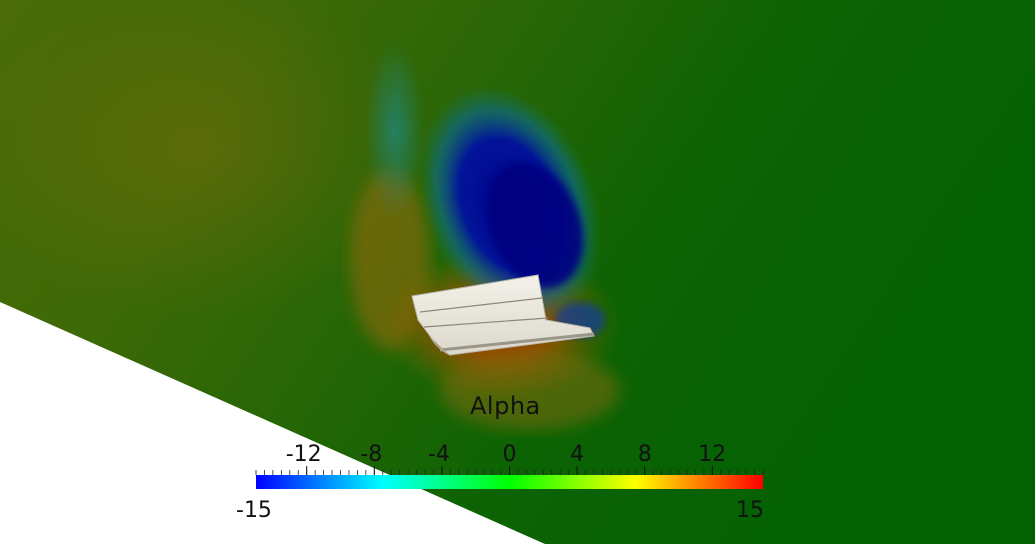  Describe the element at coordinates (509, 454) in the screenshot. I see `colorbar-tick-label: 0` at that location.